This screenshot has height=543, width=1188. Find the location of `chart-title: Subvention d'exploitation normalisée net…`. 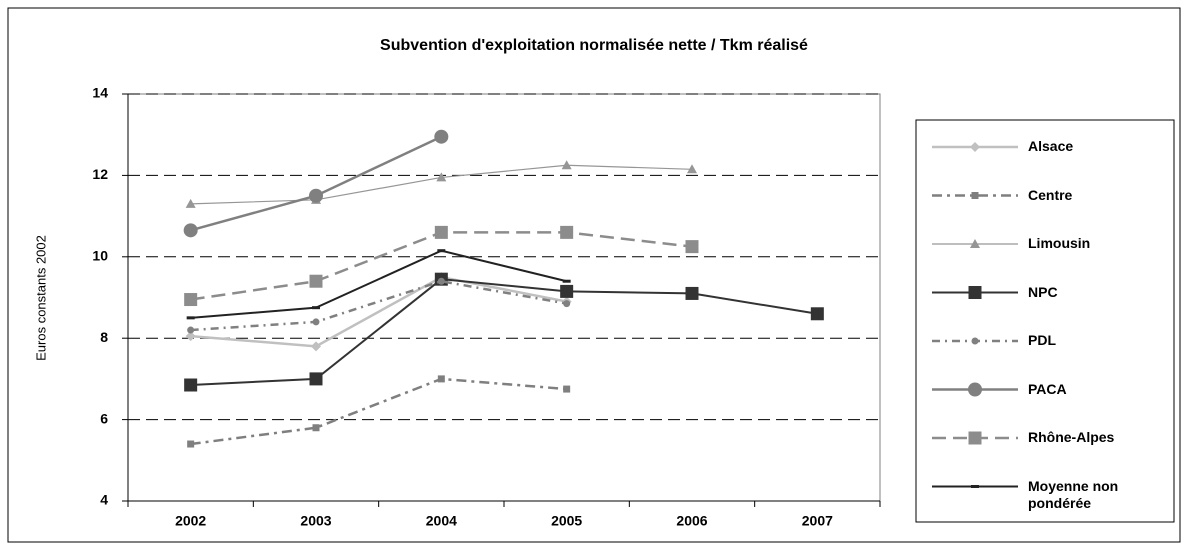

chart-title: Subvention d'exploitation normalisée net… is located at coordinates (594, 45).